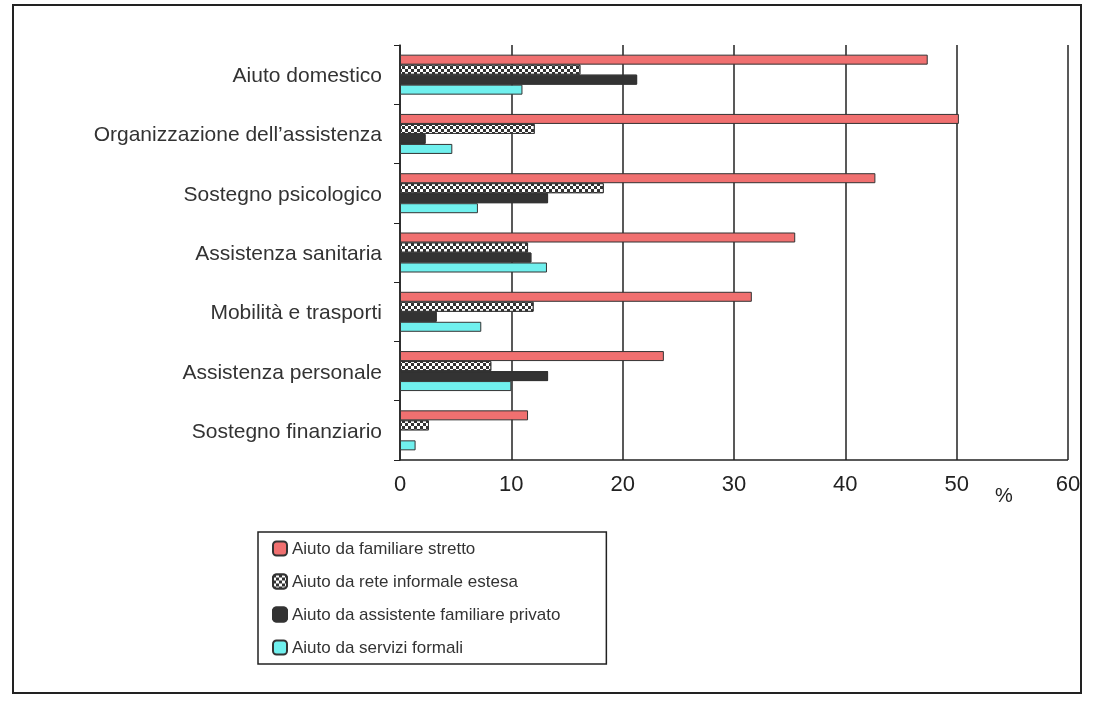 The image size is (1095, 701). I want to click on x-tick-label: 40, so click(845, 483).